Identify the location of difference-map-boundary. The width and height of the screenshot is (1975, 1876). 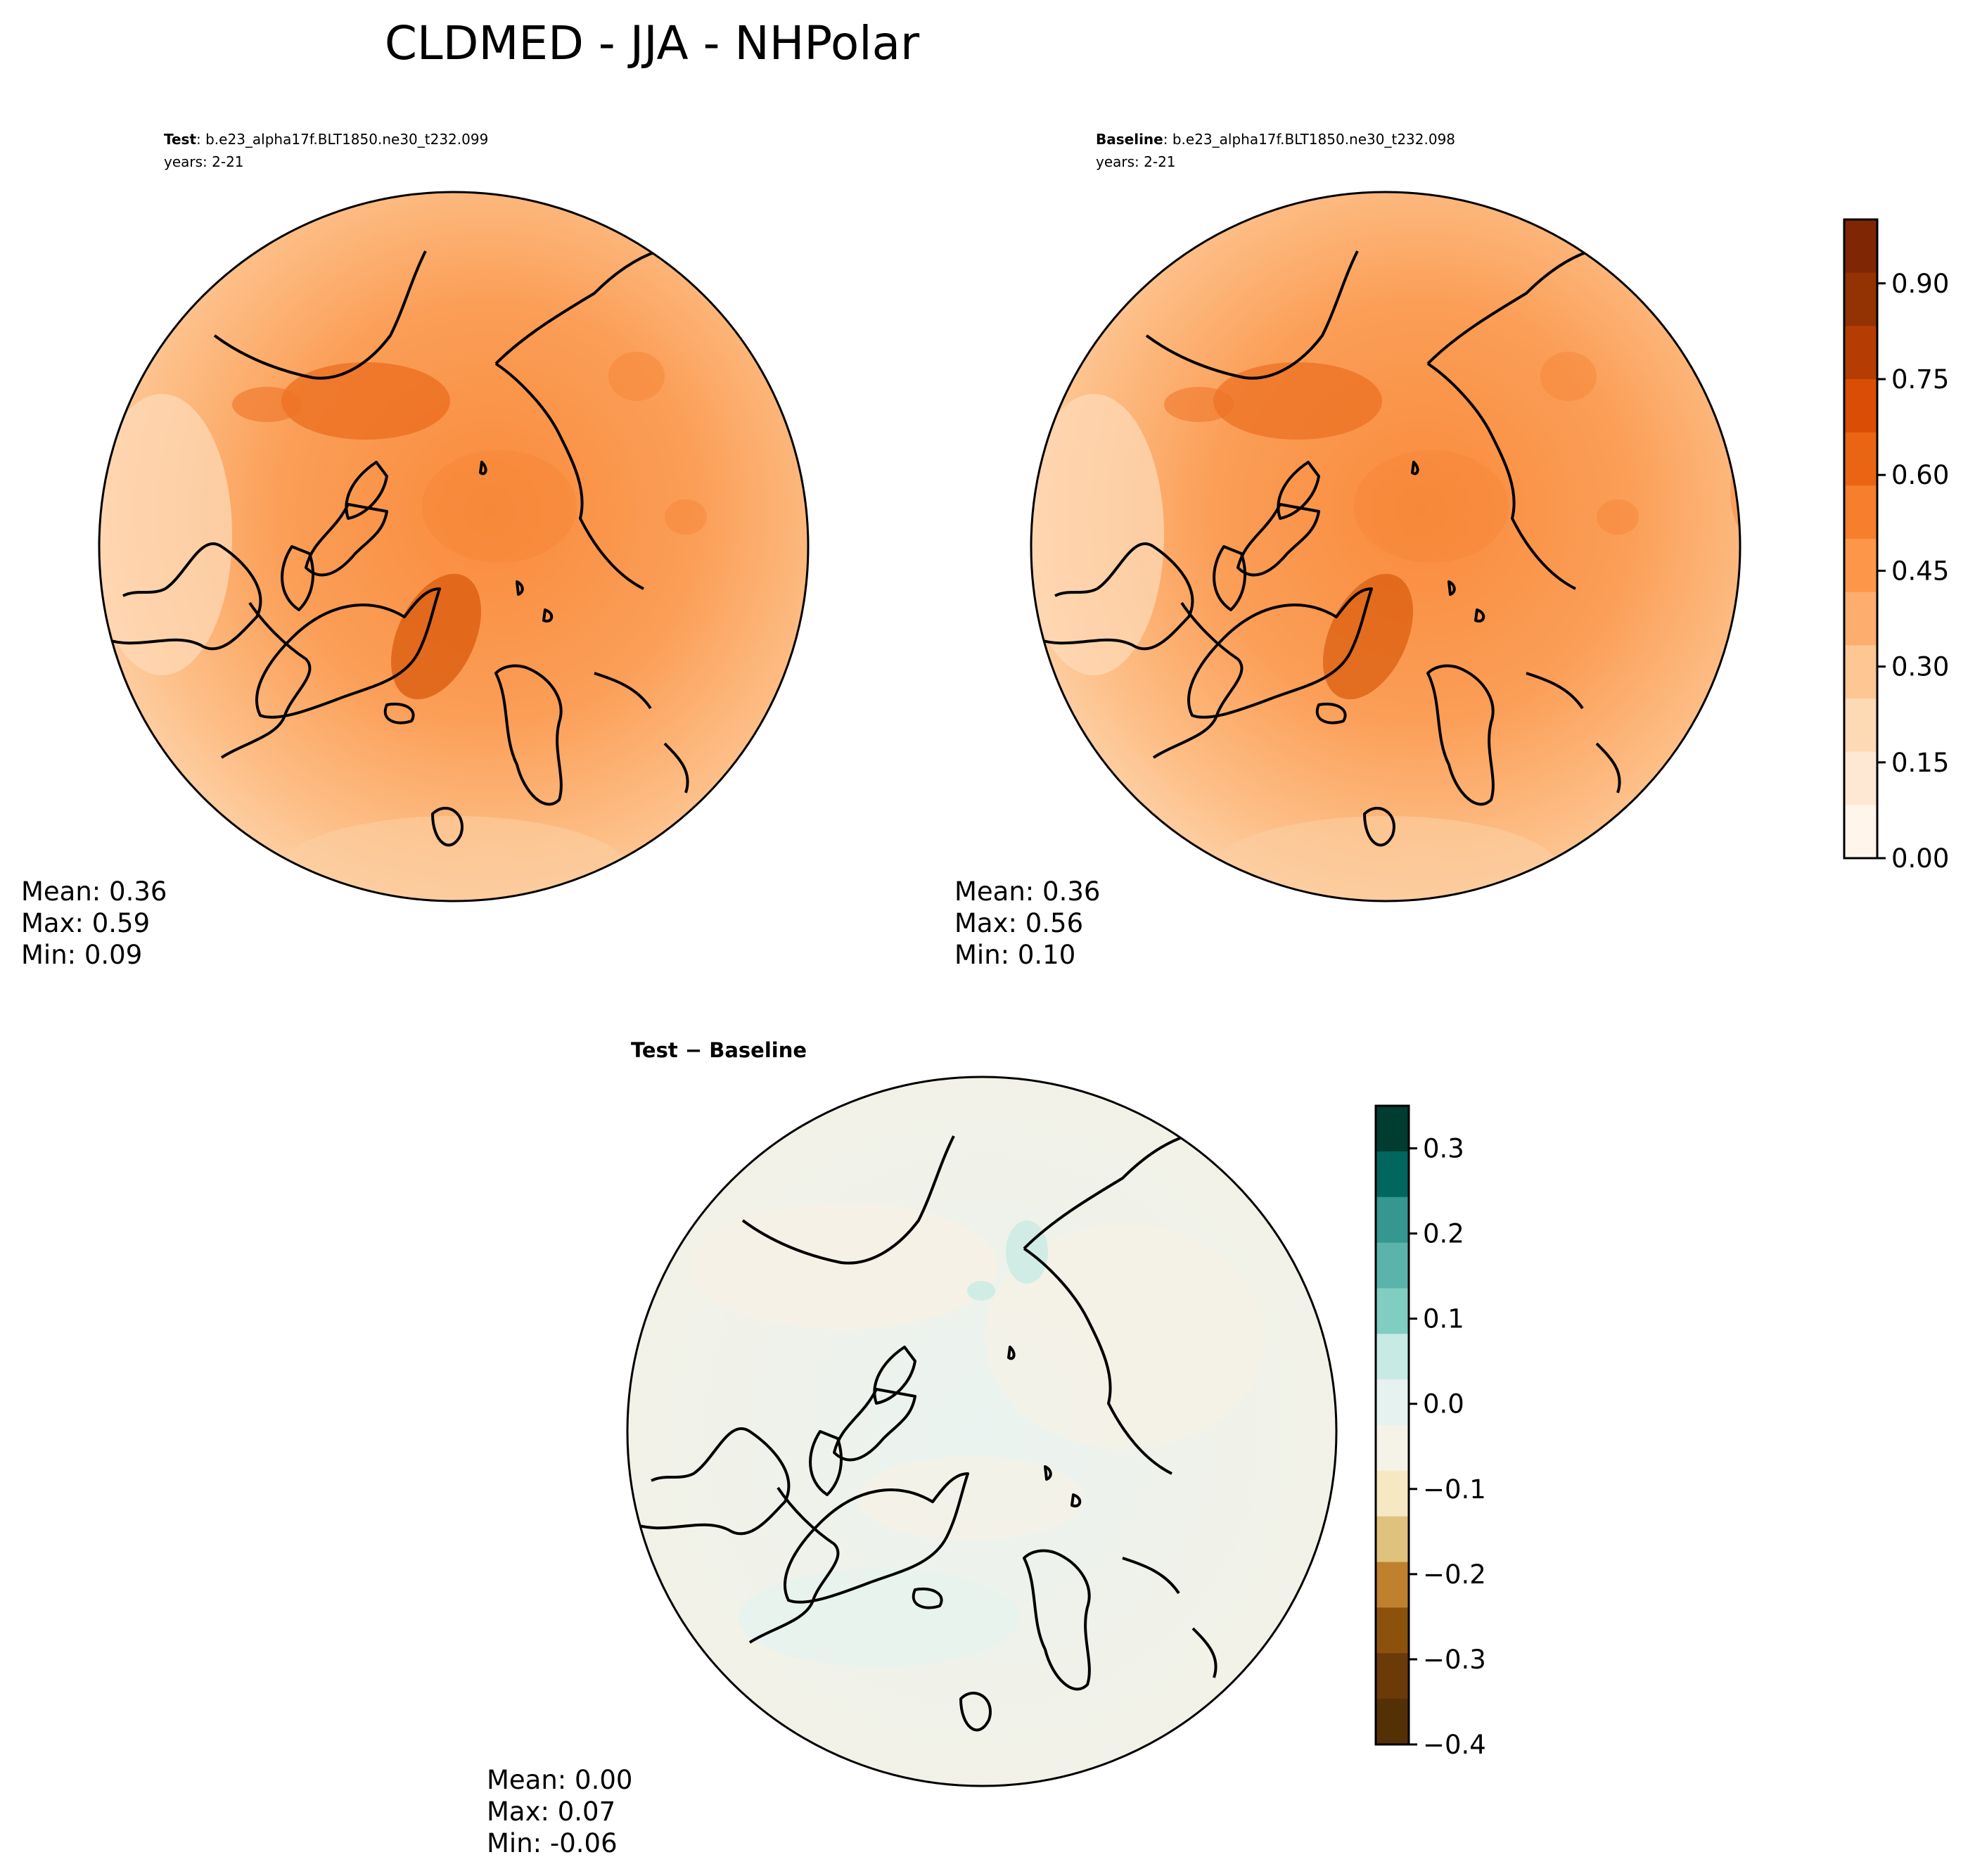
(982, 1431).